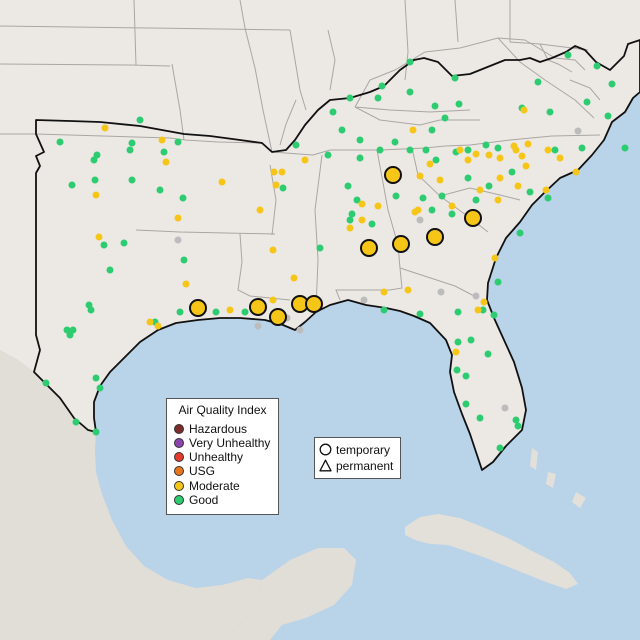  Describe the element at coordinates (202, 471) in the screenshot. I see `legend-label: USG` at that location.